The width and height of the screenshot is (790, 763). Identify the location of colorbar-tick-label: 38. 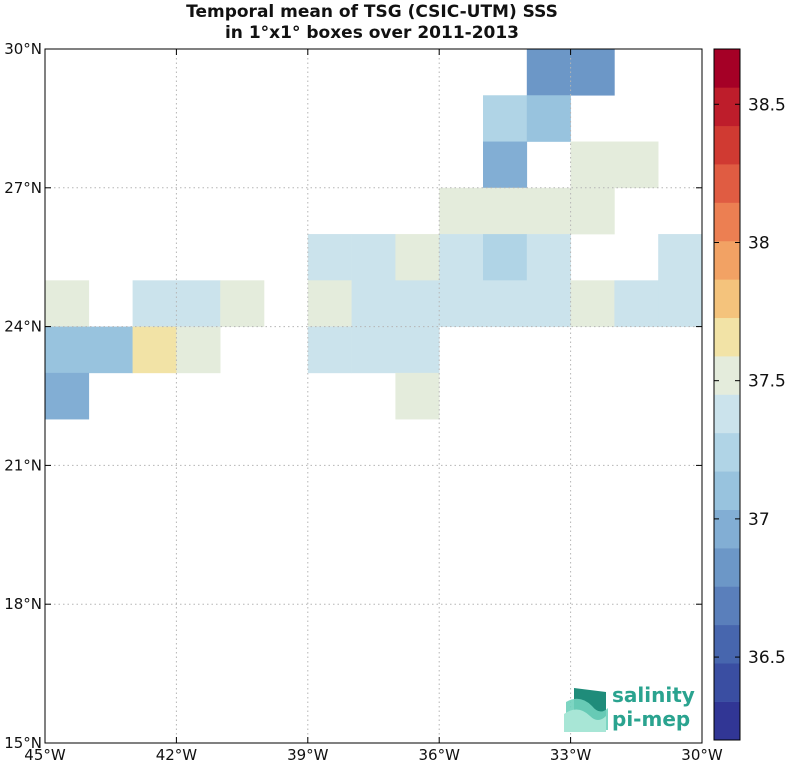
(759, 243).